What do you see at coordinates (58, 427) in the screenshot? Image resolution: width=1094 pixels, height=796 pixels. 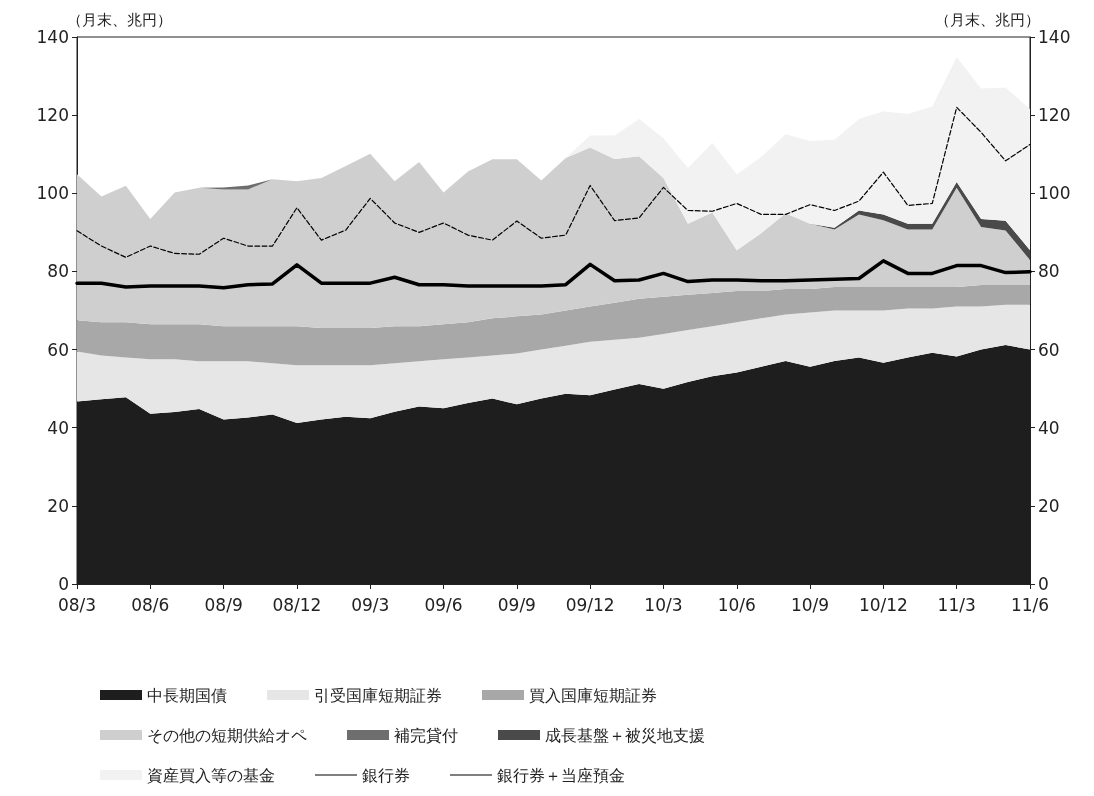 I see `y-tick-label: 40` at bounding box center [58, 427].